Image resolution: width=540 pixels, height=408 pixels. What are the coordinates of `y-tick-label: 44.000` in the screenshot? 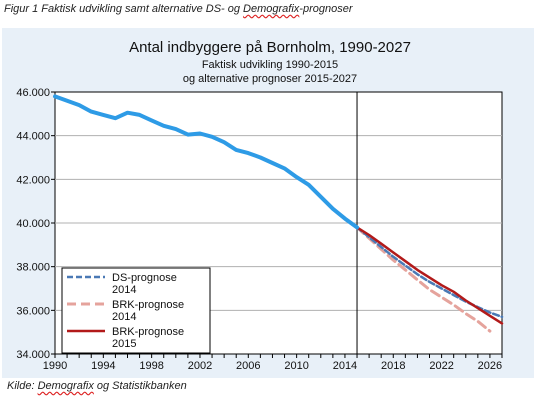 It's located at (33, 137).